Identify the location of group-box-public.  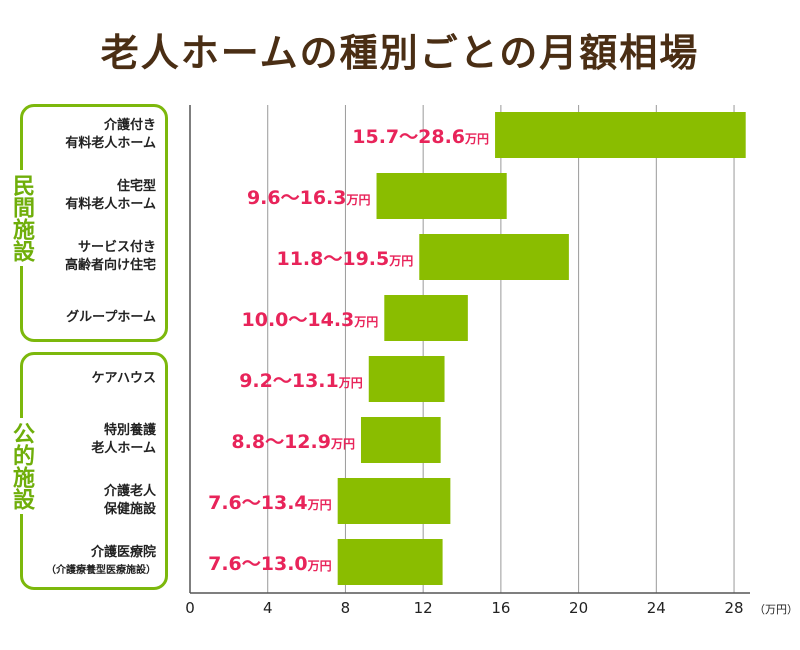
(94, 471).